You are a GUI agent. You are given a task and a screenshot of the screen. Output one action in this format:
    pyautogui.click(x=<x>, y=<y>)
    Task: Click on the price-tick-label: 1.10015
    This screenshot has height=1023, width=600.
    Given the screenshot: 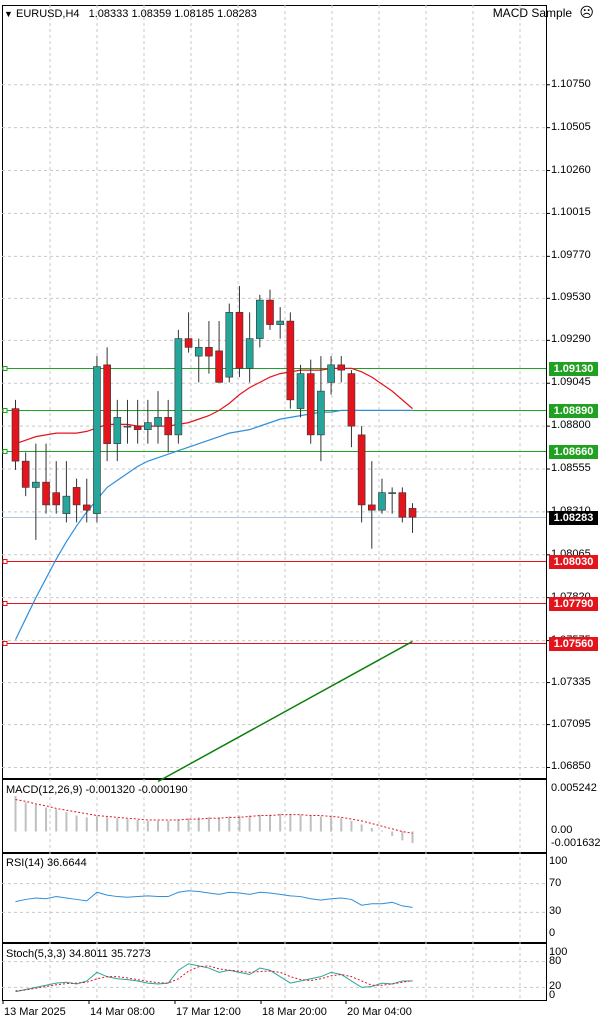 What is the action you would take?
    pyautogui.click(x=571, y=212)
    